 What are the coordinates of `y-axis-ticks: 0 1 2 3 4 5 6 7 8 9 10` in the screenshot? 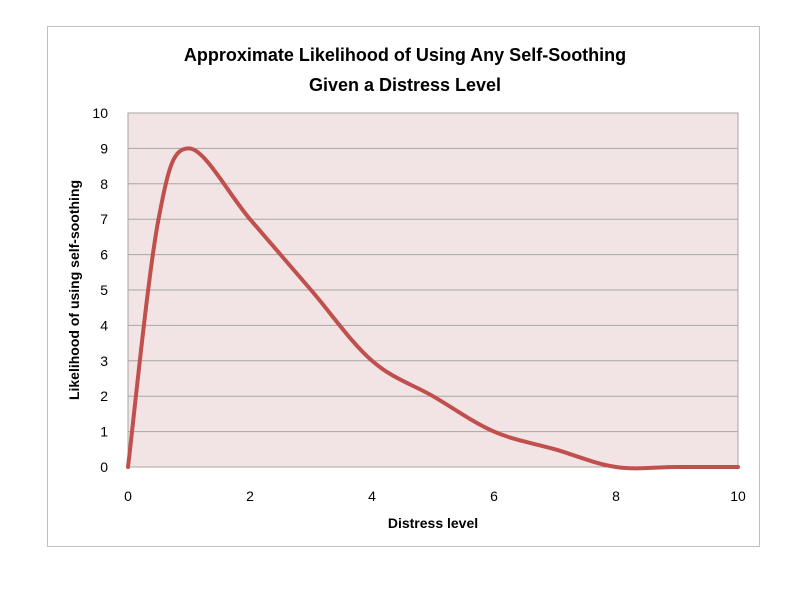 It's located at (100, 290).